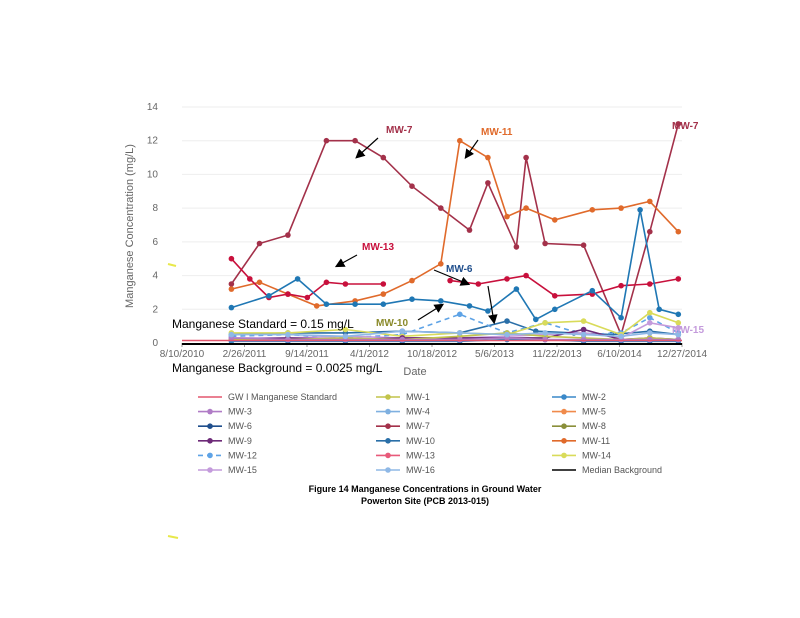 The height and width of the screenshot is (618, 800). I want to click on annotation-label: MW-10, so click(392, 323).